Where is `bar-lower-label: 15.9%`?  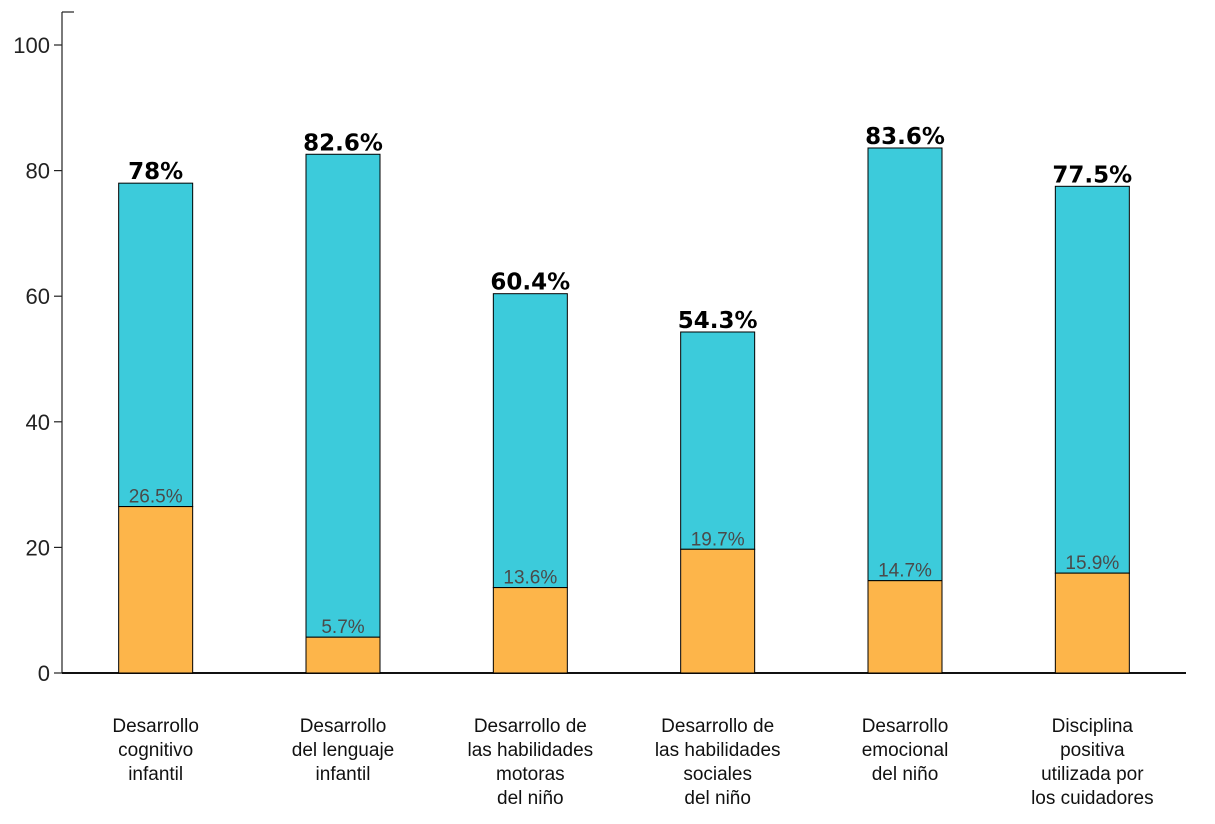
bar-lower-label: 15.9% is located at coordinates (1092, 563).